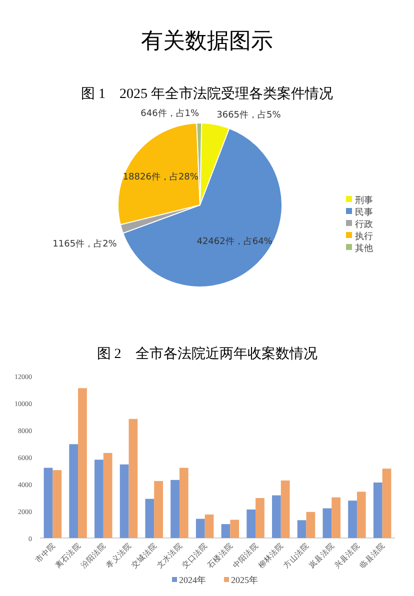 The image size is (414, 596). I want to click on legend-label: 2025年, so click(244, 580).